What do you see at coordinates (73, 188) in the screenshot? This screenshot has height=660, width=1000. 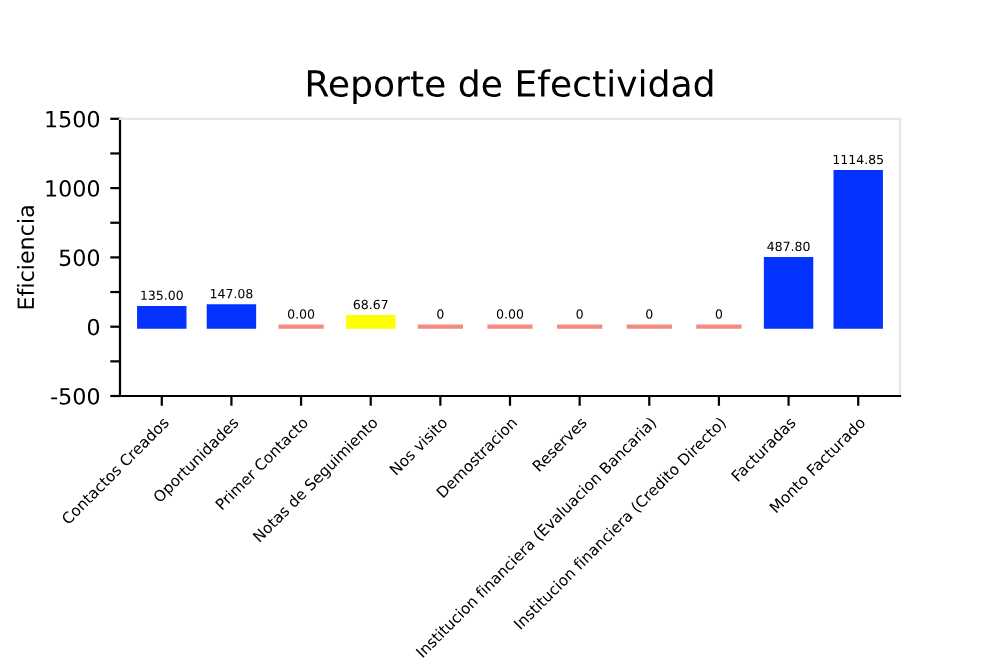 I see `y-tick-label: 1000` at bounding box center [73, 188].